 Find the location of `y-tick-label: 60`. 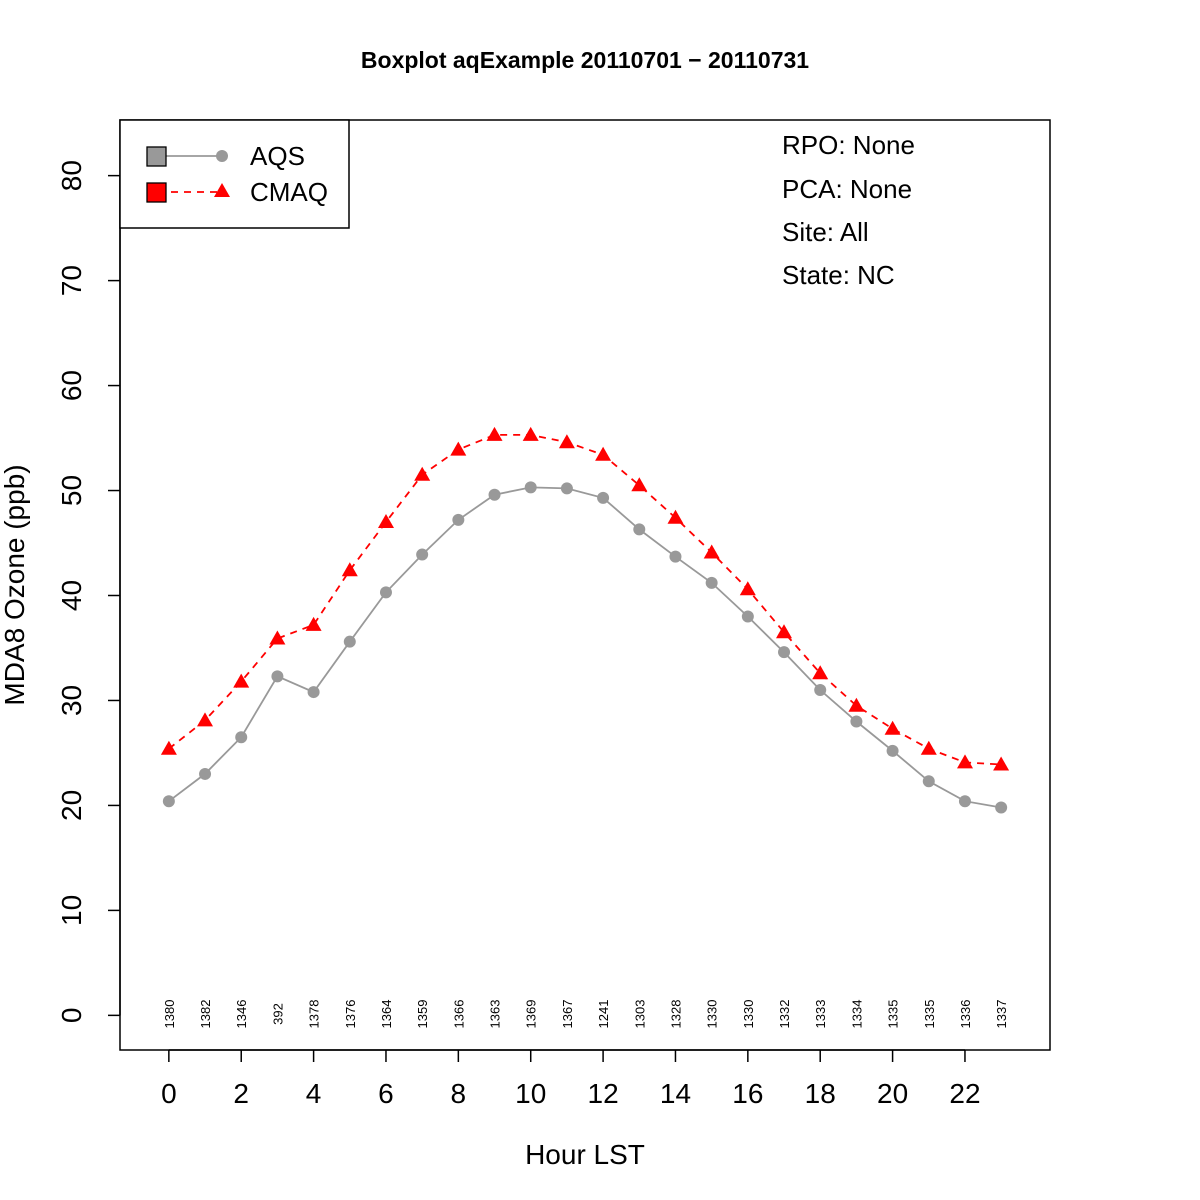

y-tick-label: 60 is located at coordinates (71, 385).